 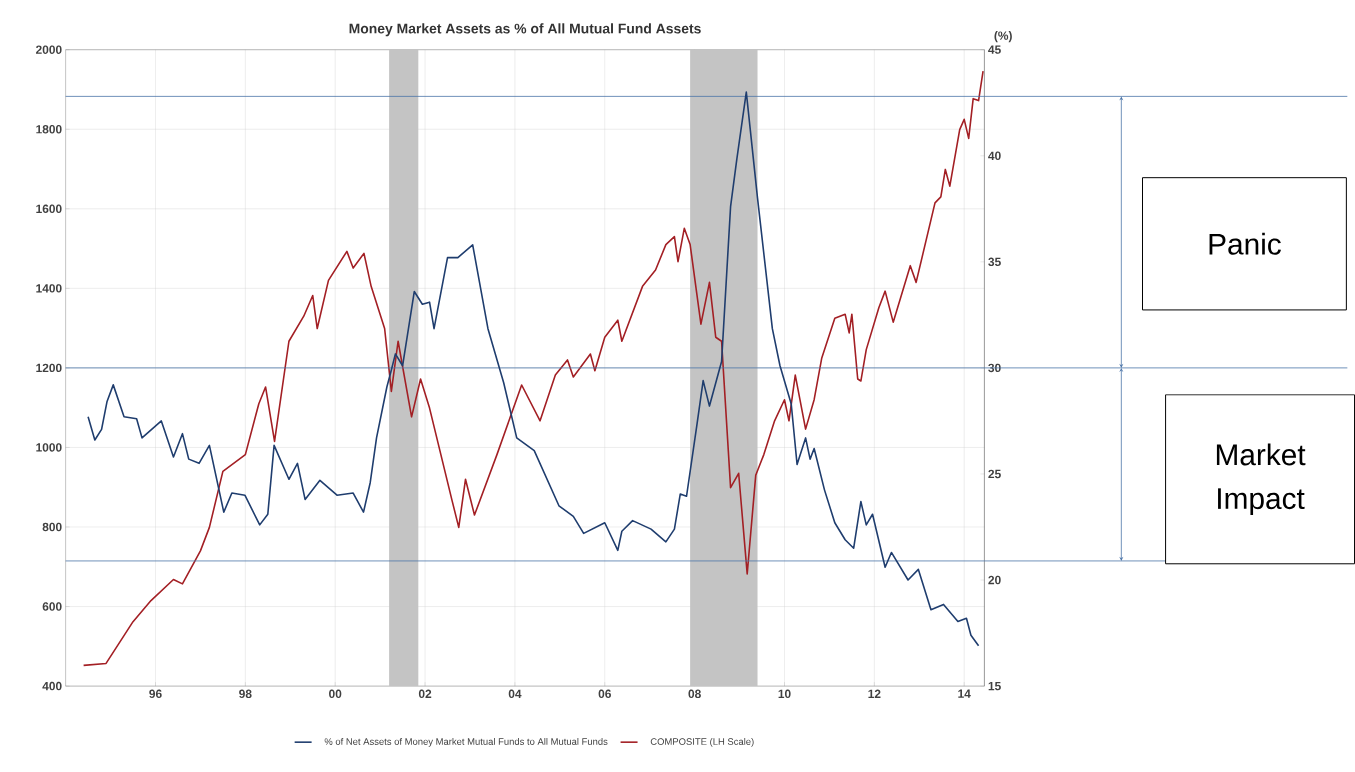 What do you see at coordinates (994, 156) in the screenshot?
I see `y2-tick-label: 40` at bounding box center [994, 156].